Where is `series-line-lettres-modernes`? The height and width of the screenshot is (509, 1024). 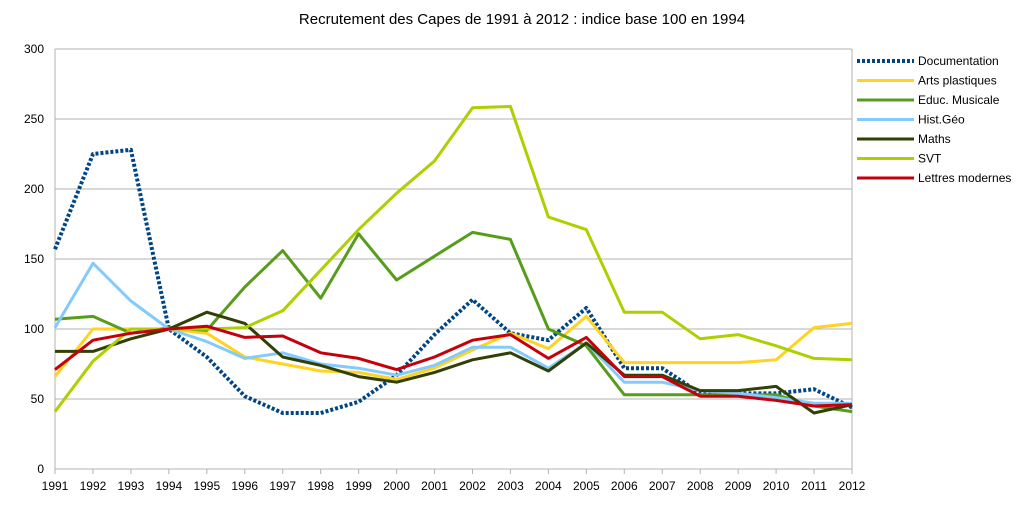 series-line-lettres-modernes is located at coordinates (453, 366).